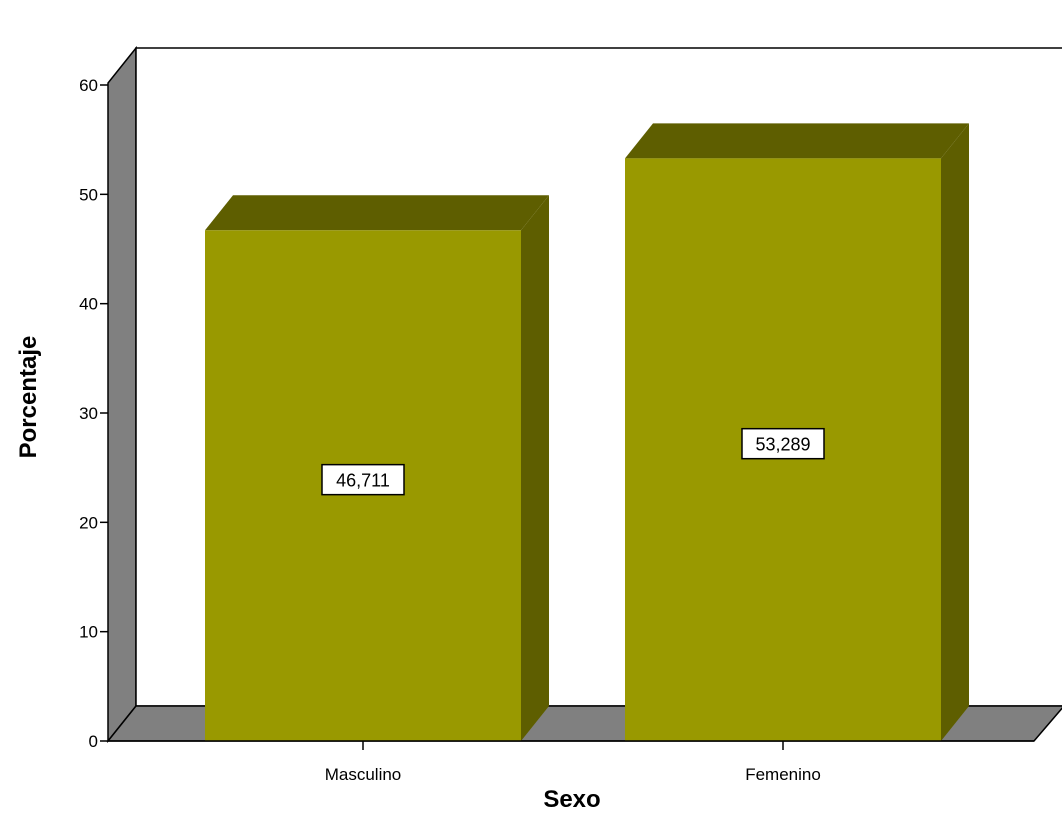 This screenshot has height=839, width=1062. Describe the element at coordinates (88, 413) in the screenshot. I see `y-tick-label: 30` at that location.